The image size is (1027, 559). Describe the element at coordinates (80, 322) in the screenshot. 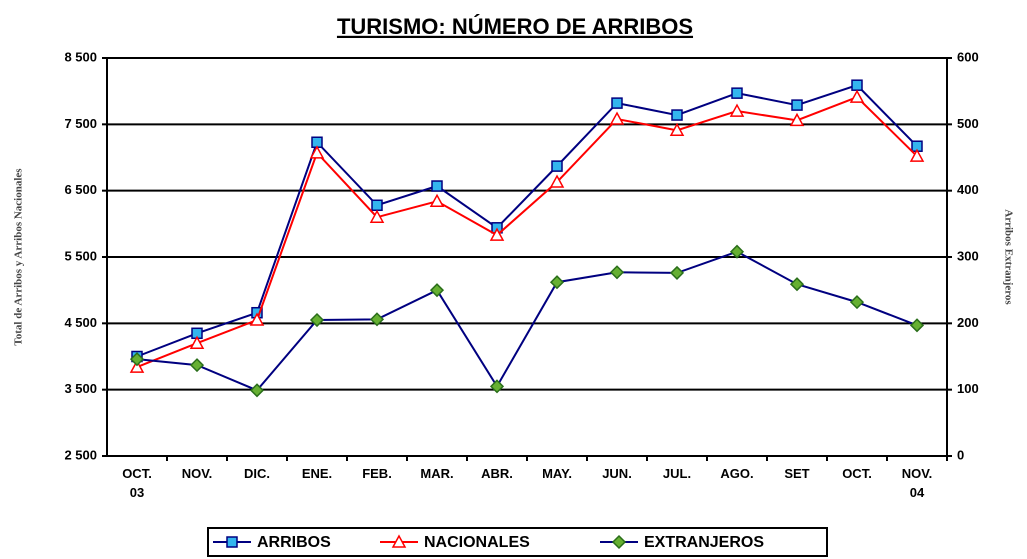

I see `y-tick-label: 4 500` at that location.